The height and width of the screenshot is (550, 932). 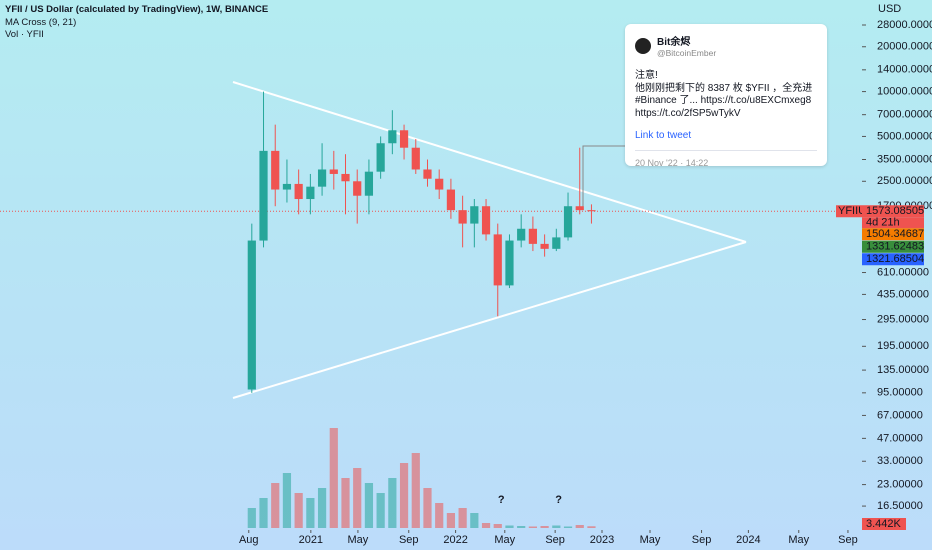 I want to click on volume-label: 3.442K, so click(x=884, y=524).